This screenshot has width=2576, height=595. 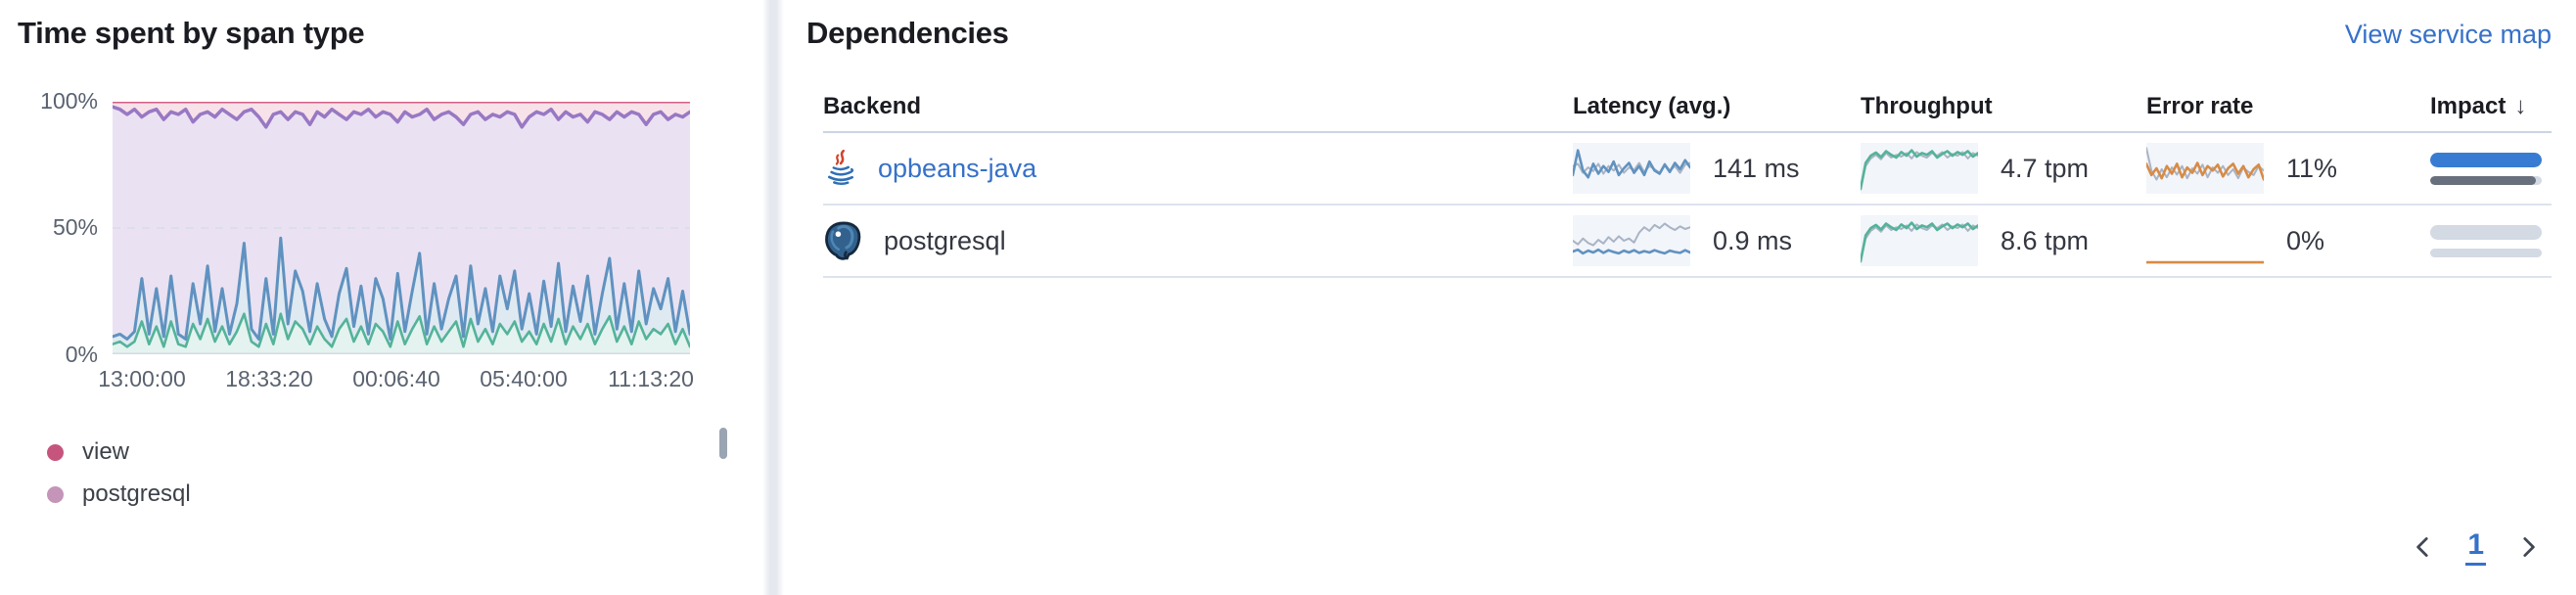 I want to click on next-page-button, so click(x=2528, y=547).